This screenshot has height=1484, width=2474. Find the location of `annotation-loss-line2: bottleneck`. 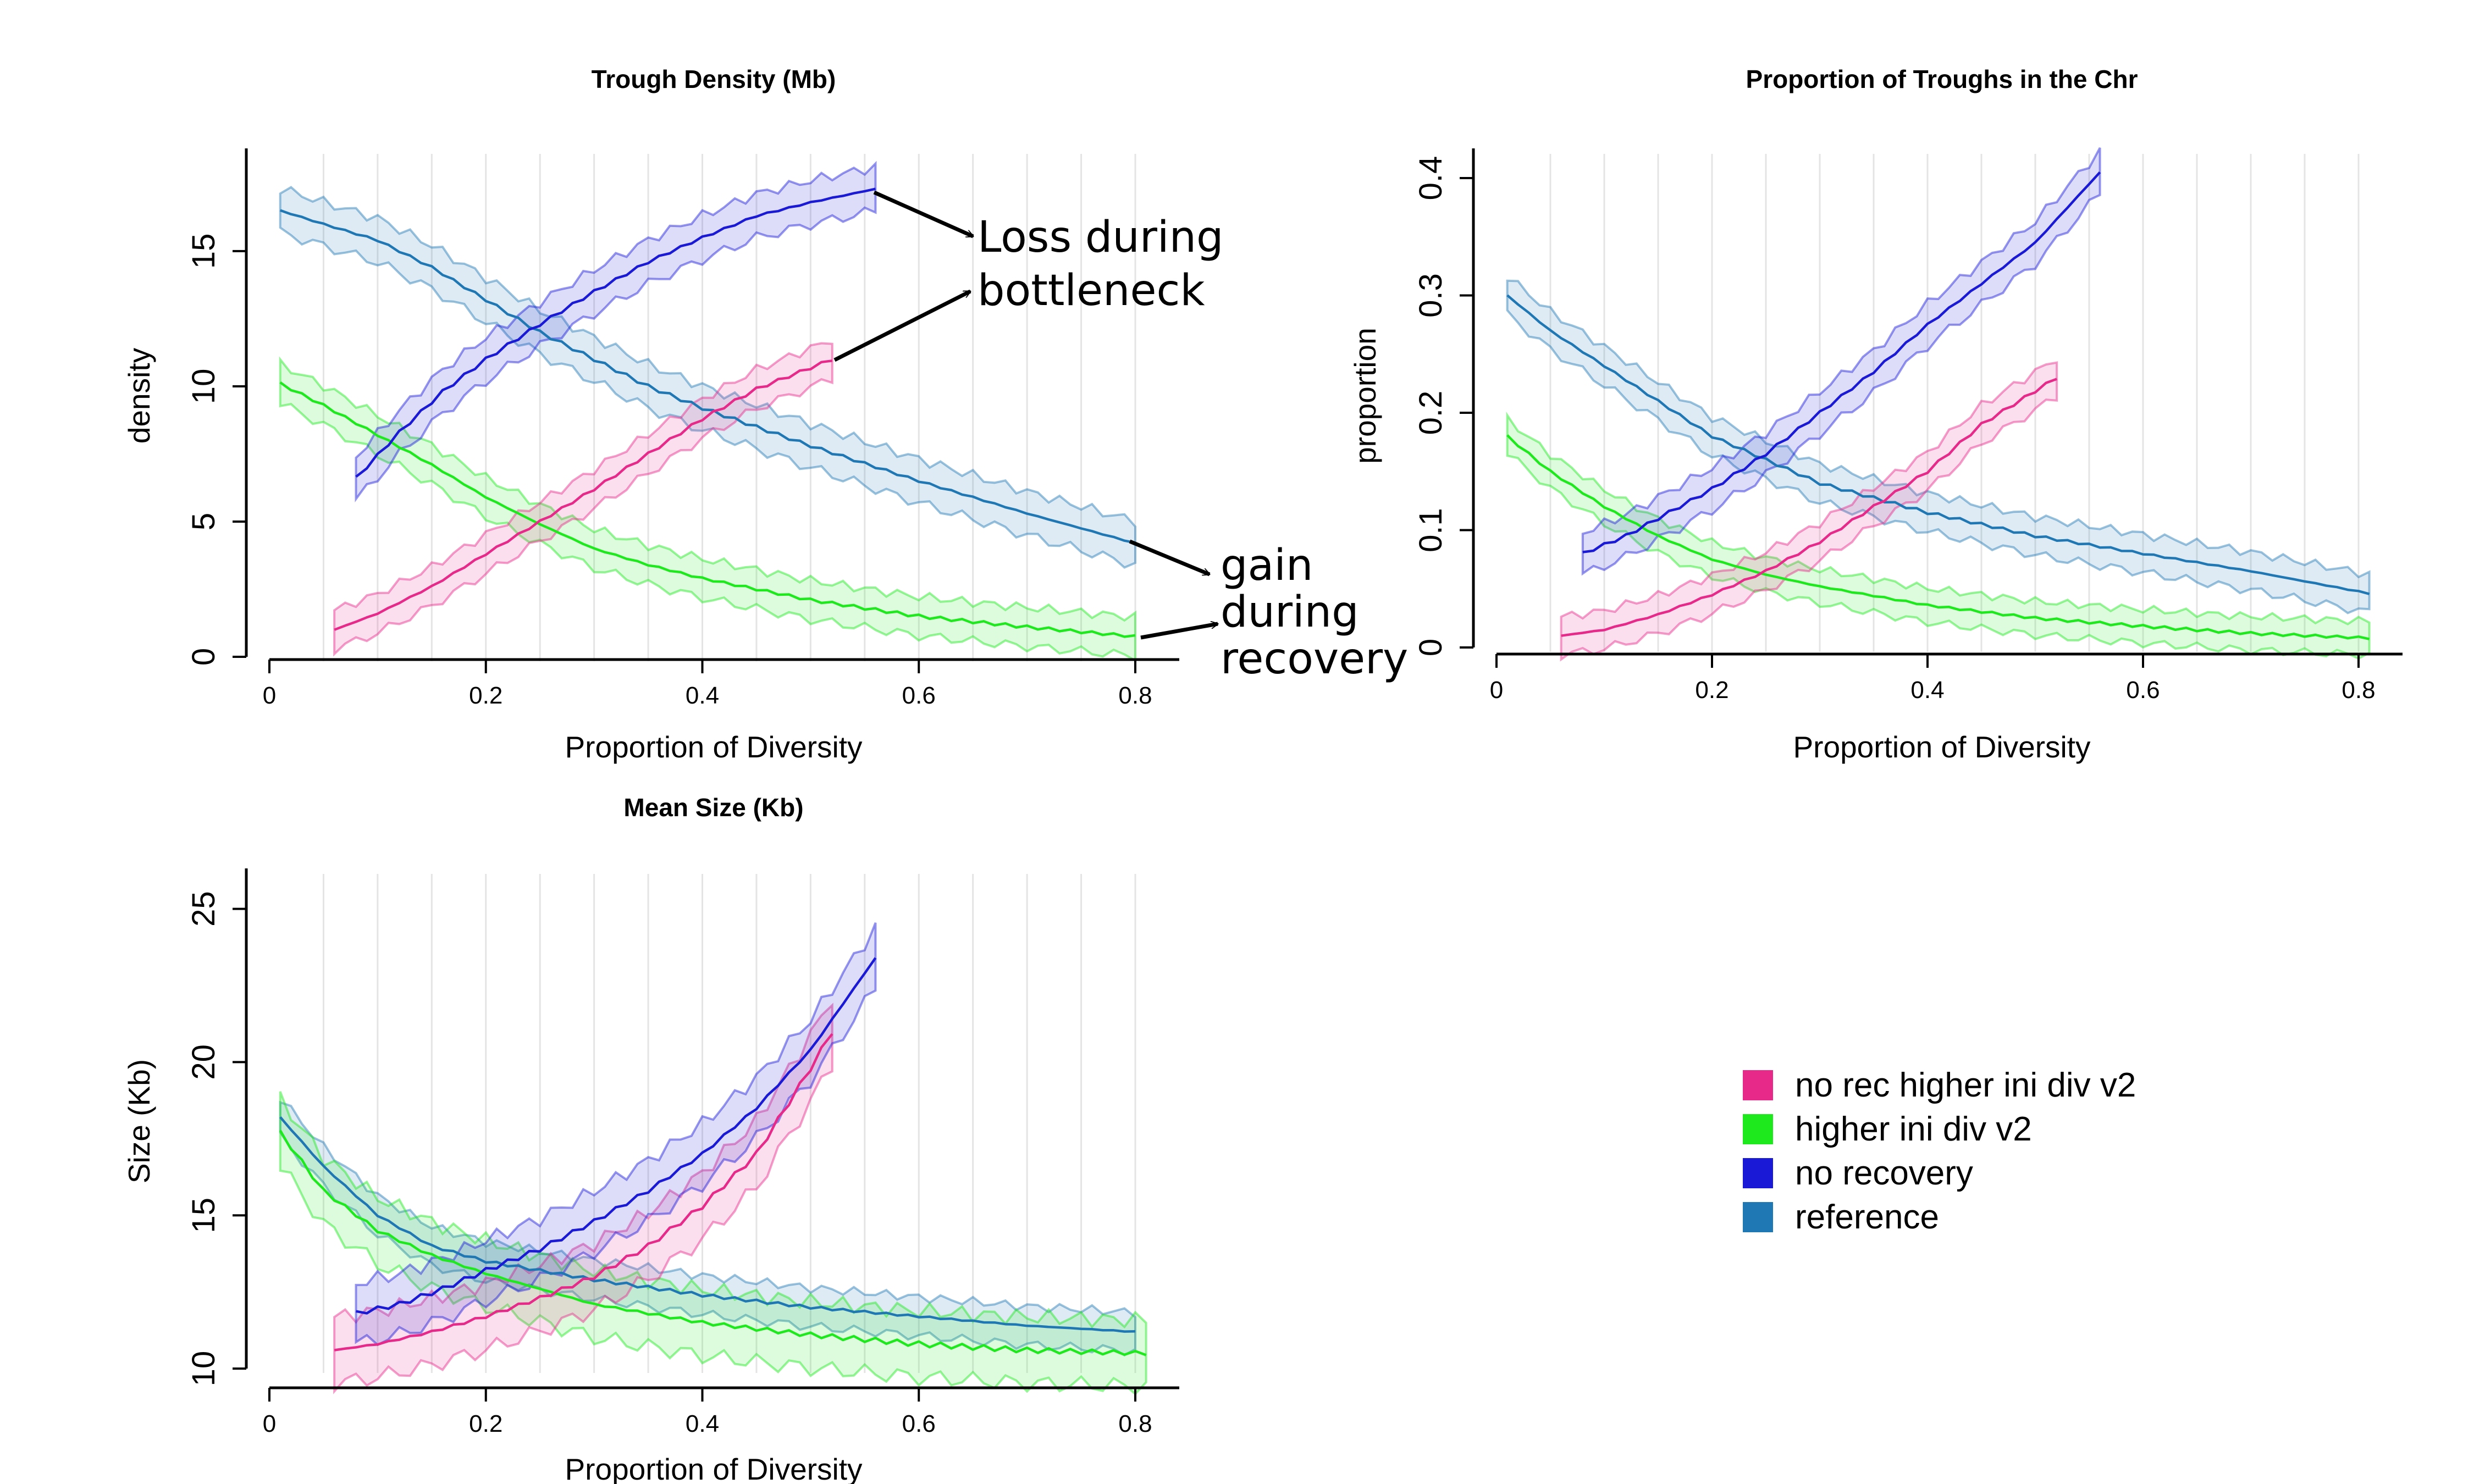

annotation-loss-line2: bottleneck is located at coordinates (1091, 290).